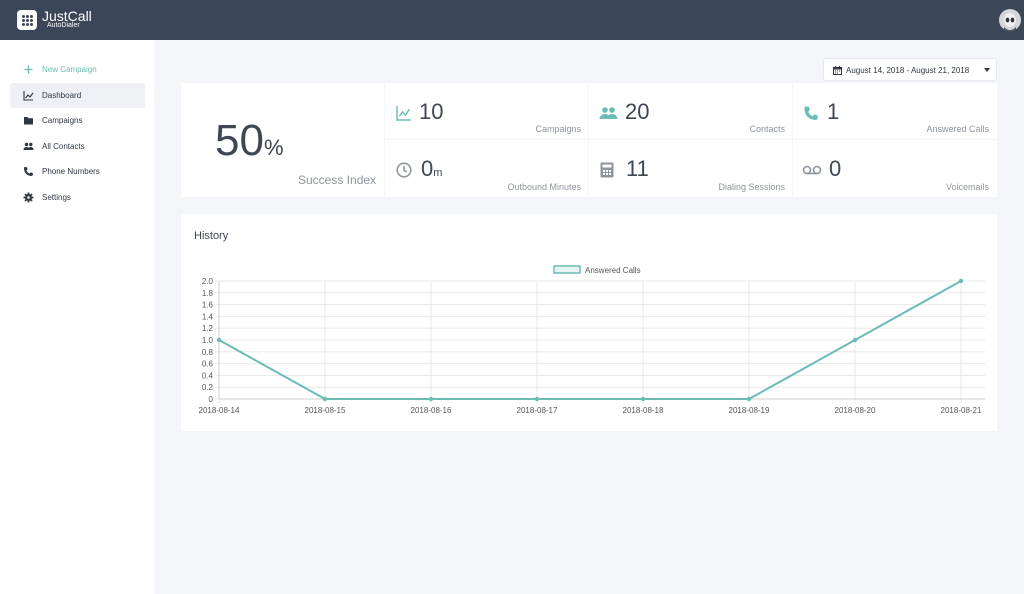  What do you see at coordinates (63, 146) in the screenshot?
I see `sidebar-item-label: All Contacts` at bounding box center [63, 146].